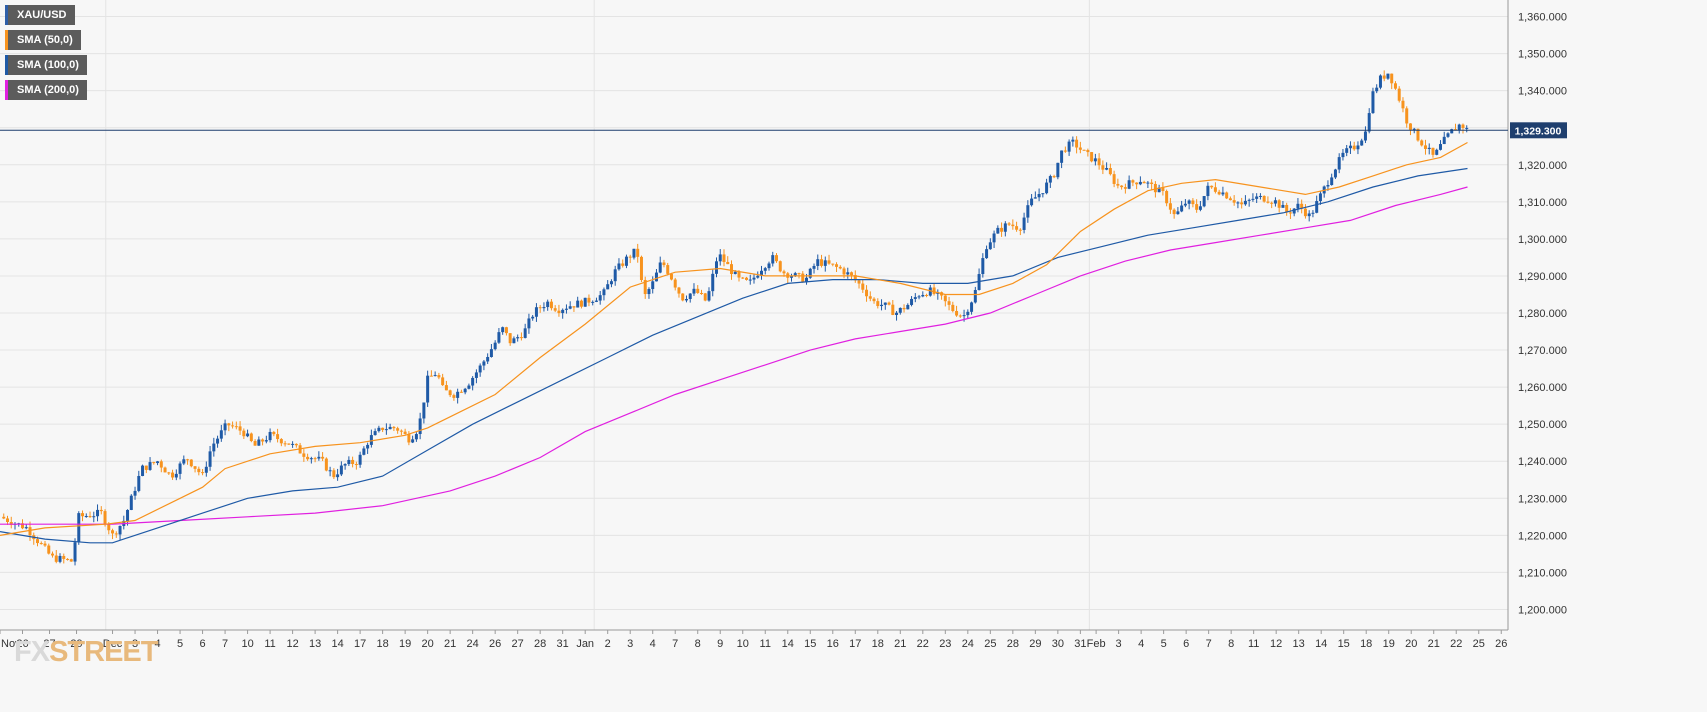 This screenshot has height=712, width=1707. Describe the element at coordinates (1411, 644) in the screenshot. I see `x-tick-label: 20` at that location.